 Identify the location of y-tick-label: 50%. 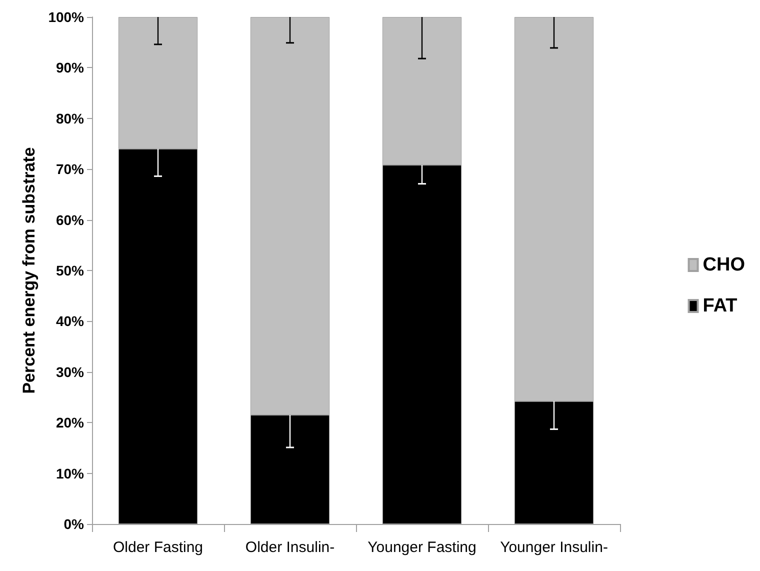
(70, 270).